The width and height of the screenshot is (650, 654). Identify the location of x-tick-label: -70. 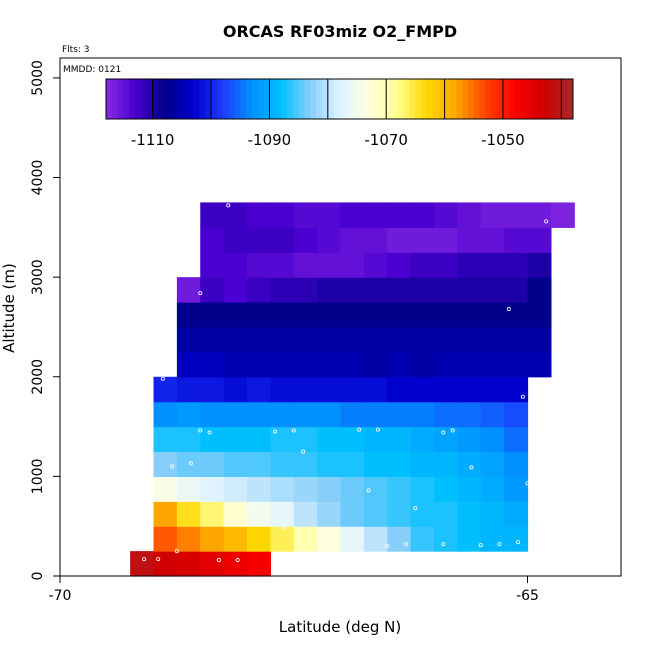
(60, 596).